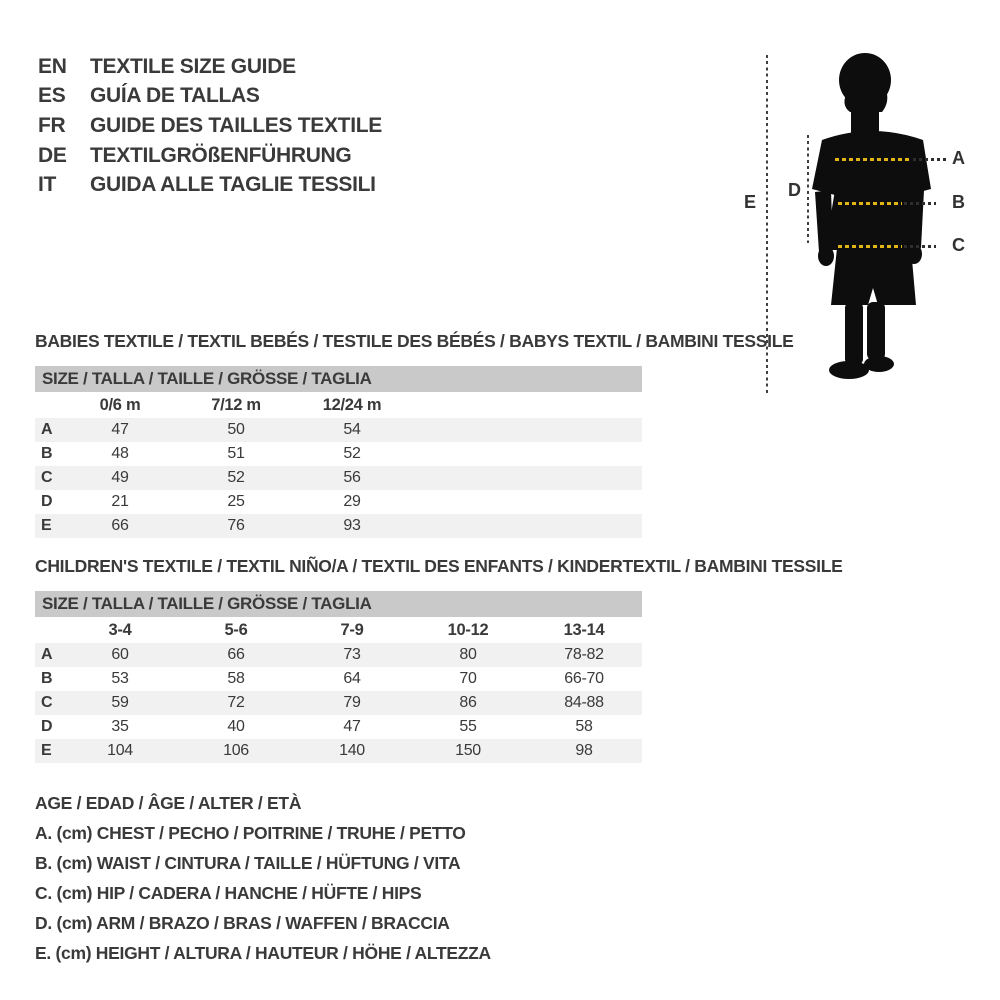 The height and width of the screenshot is (1000, 1000). What do you see at coordinates (862, 222) in the screenshot?
I see `measurement-figure: A B C D E` at bounding box center [862, 222].